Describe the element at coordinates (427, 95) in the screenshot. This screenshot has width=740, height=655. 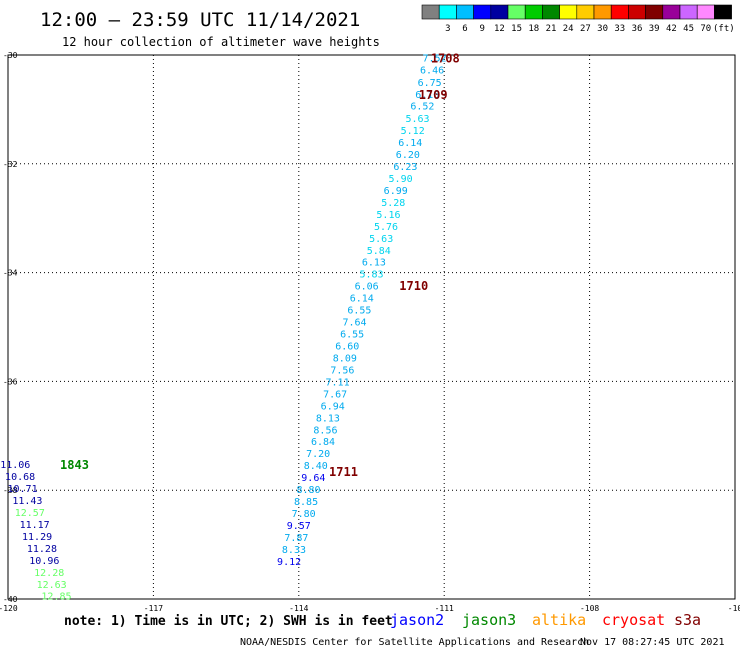
I see `wave-height-label: 6.16` at that location.